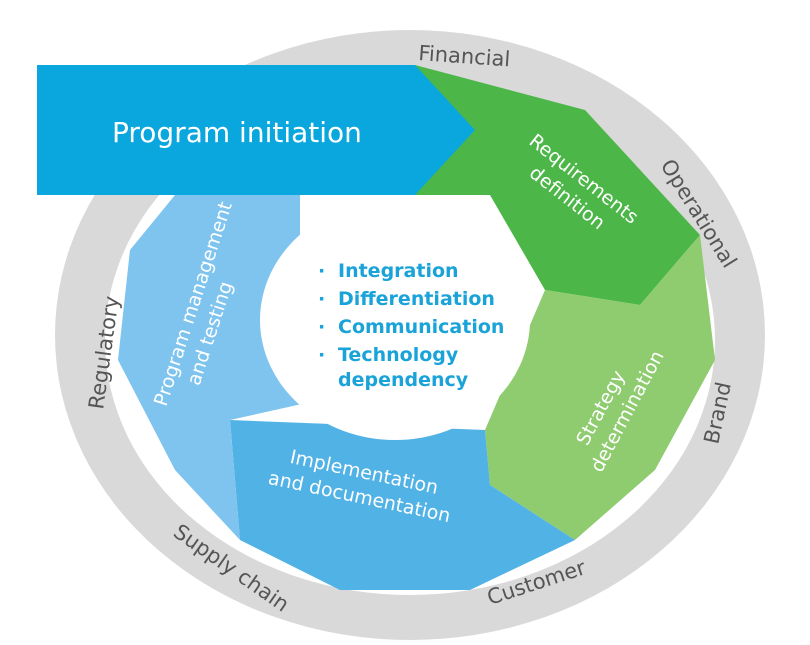  What do you see at coordinates (402, 505) in the screenshot?
I see `segment-implementation` at bounding box center [402, 505].